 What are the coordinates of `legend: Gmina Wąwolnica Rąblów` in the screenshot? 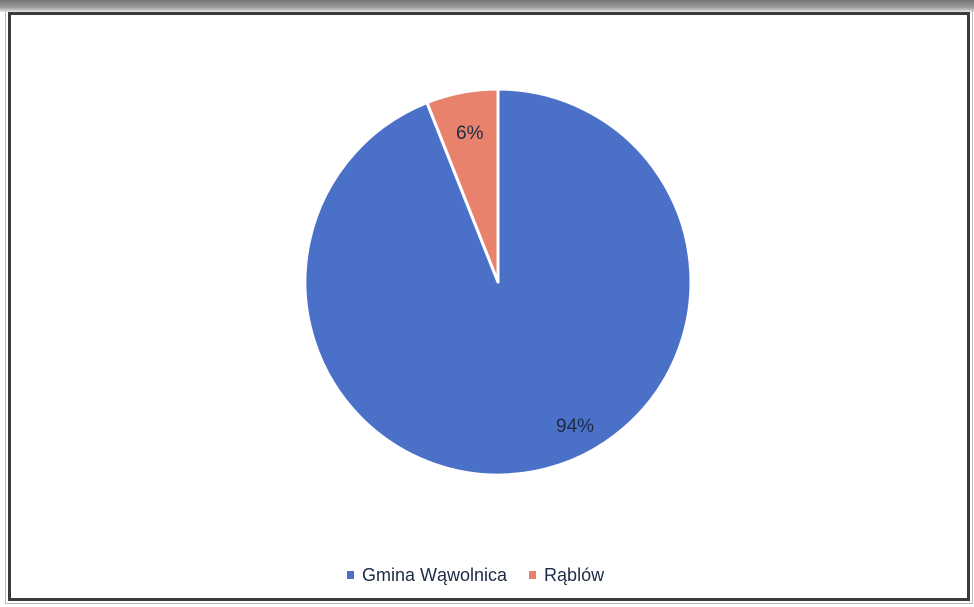 It's located at (475, 575).